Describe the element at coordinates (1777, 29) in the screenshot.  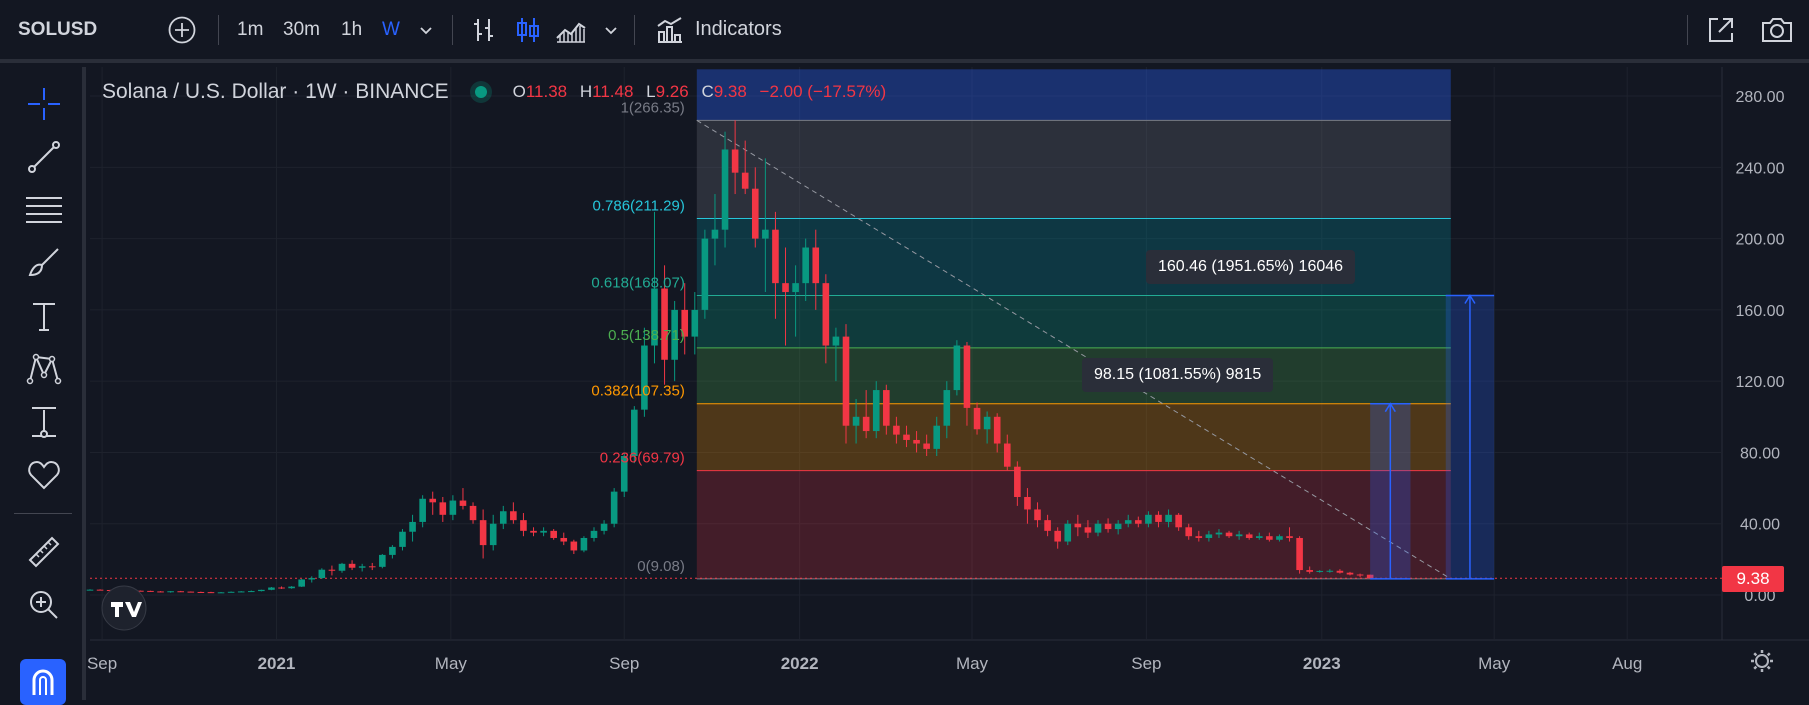
I see `snapshot-button` at that location.